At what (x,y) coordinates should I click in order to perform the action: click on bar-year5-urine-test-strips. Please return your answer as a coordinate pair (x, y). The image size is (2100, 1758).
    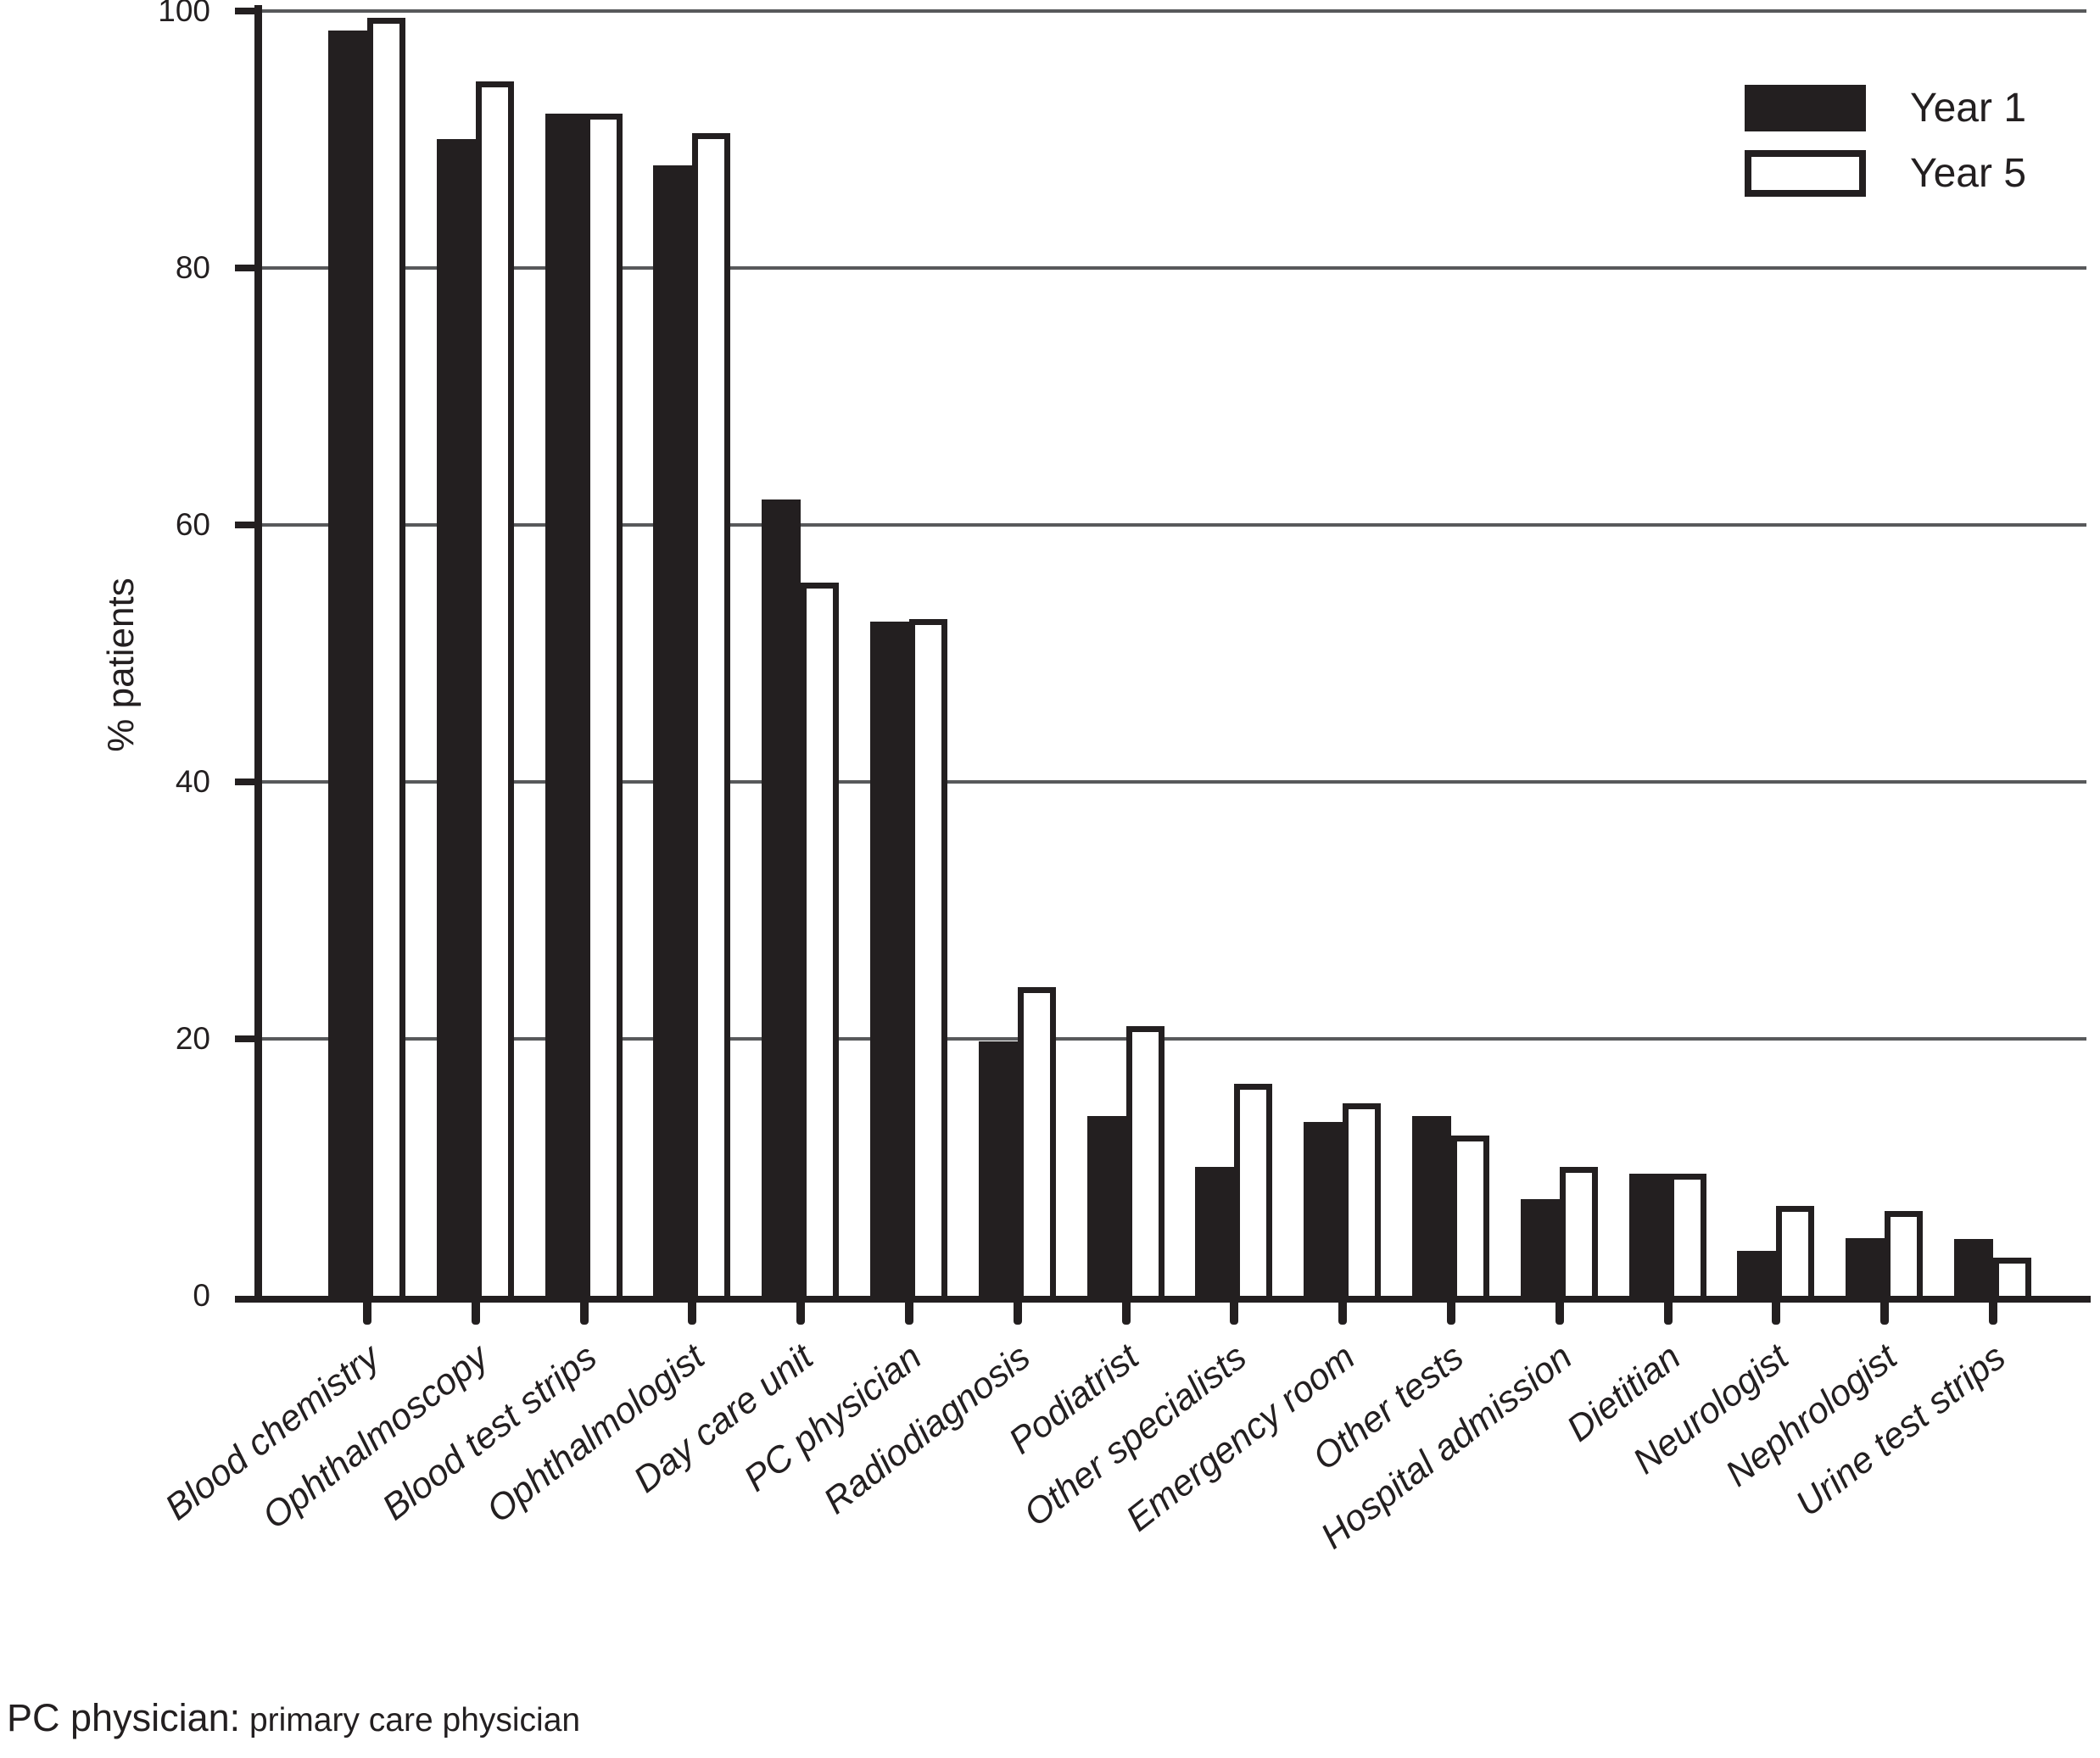
    Looking at the image, I should click on (2012, 1277).